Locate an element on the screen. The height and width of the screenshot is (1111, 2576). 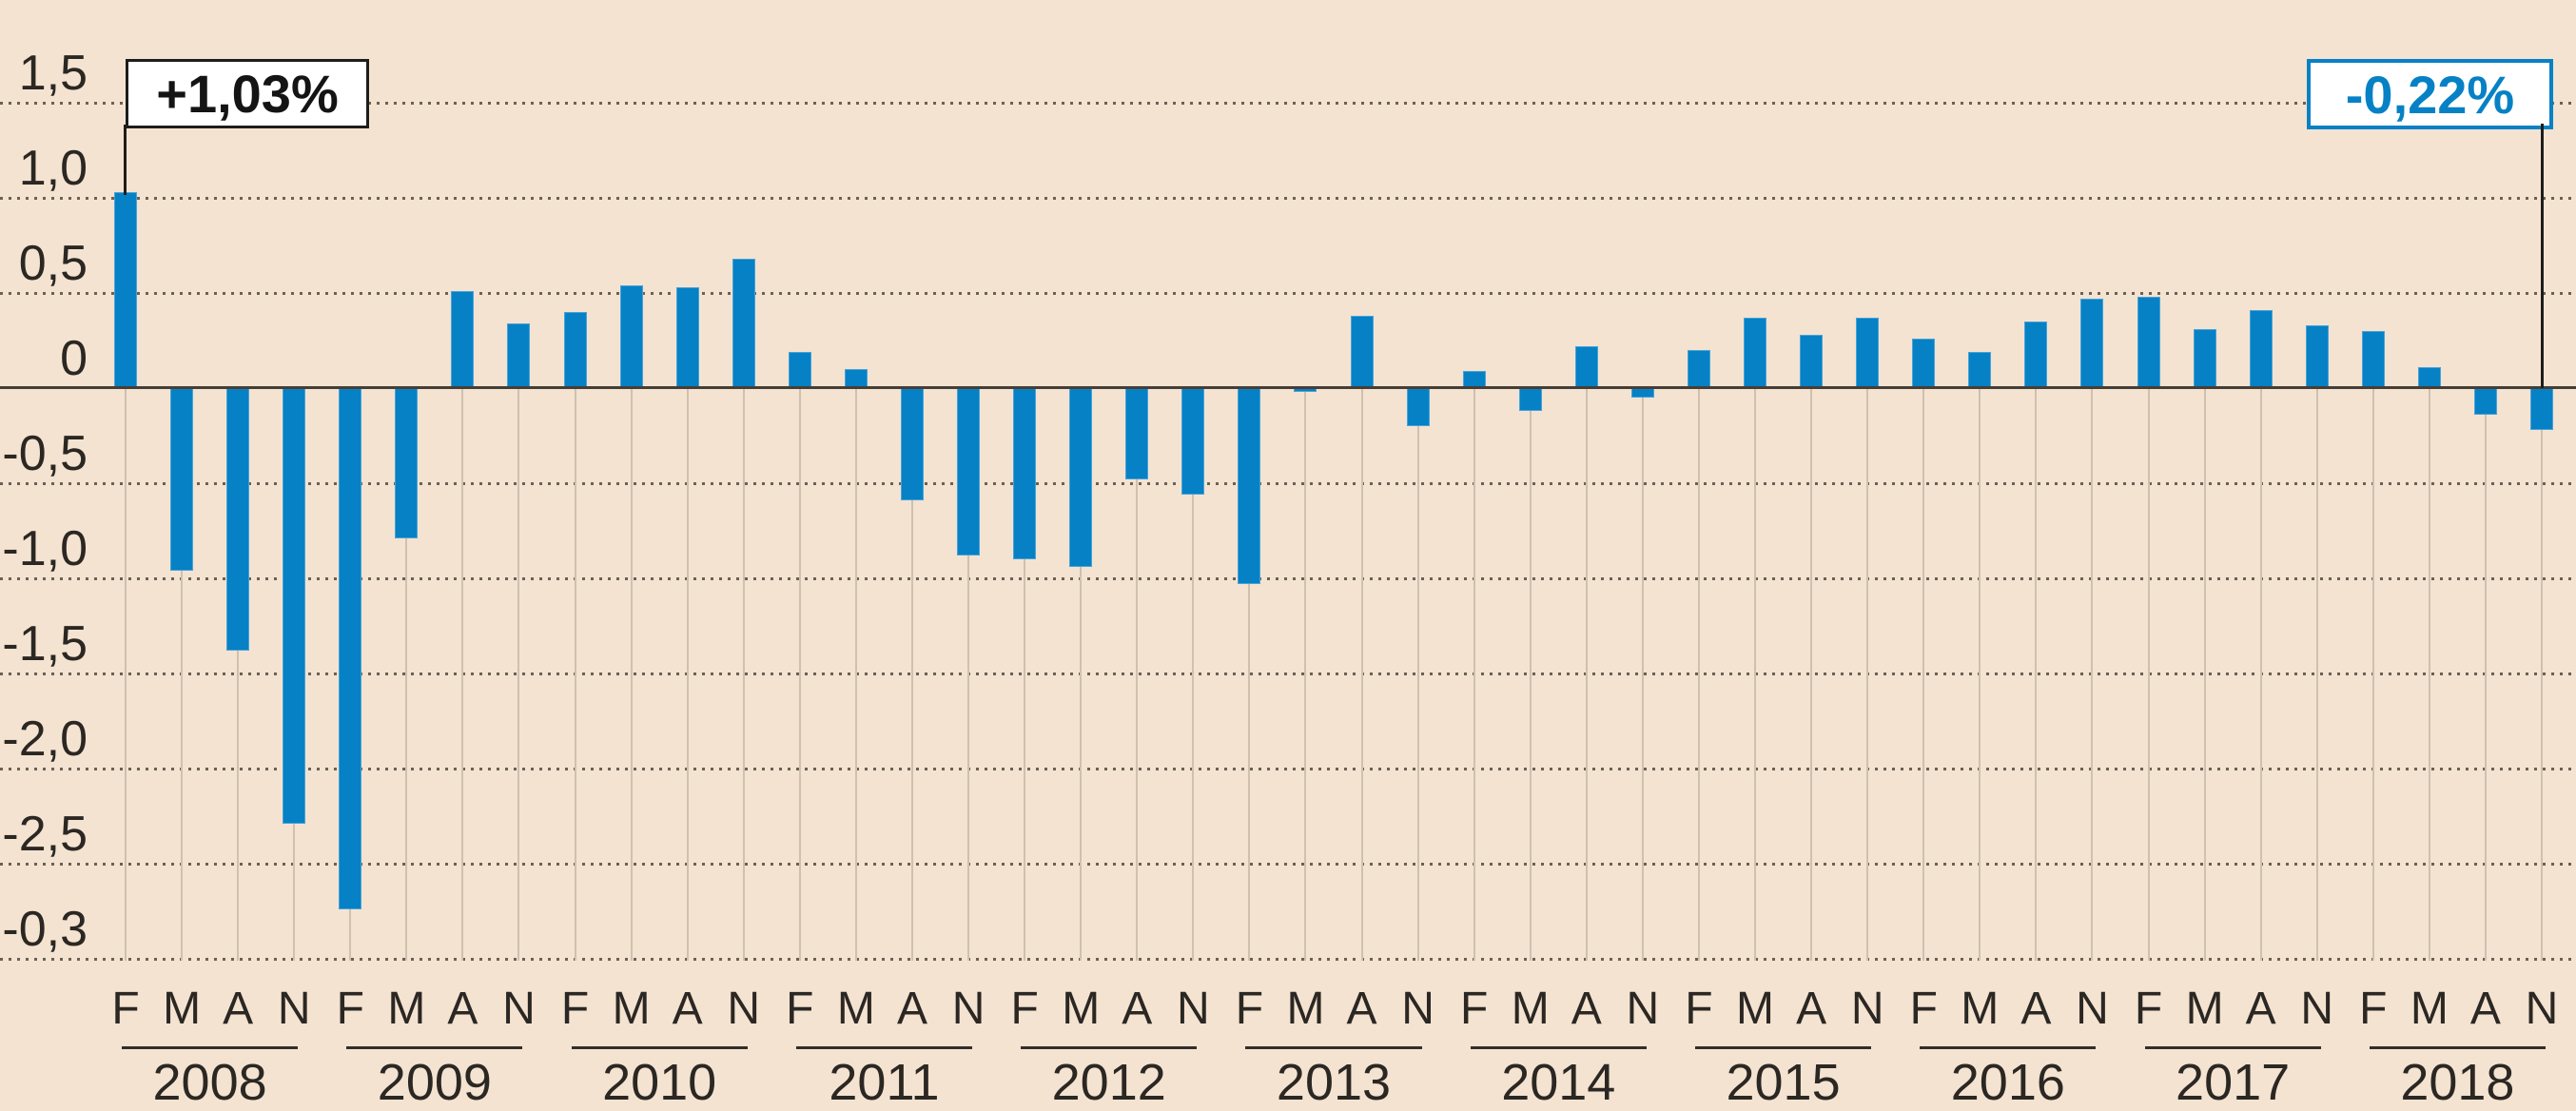
year-label: 2017 is located at coordinates (2233, 1083).